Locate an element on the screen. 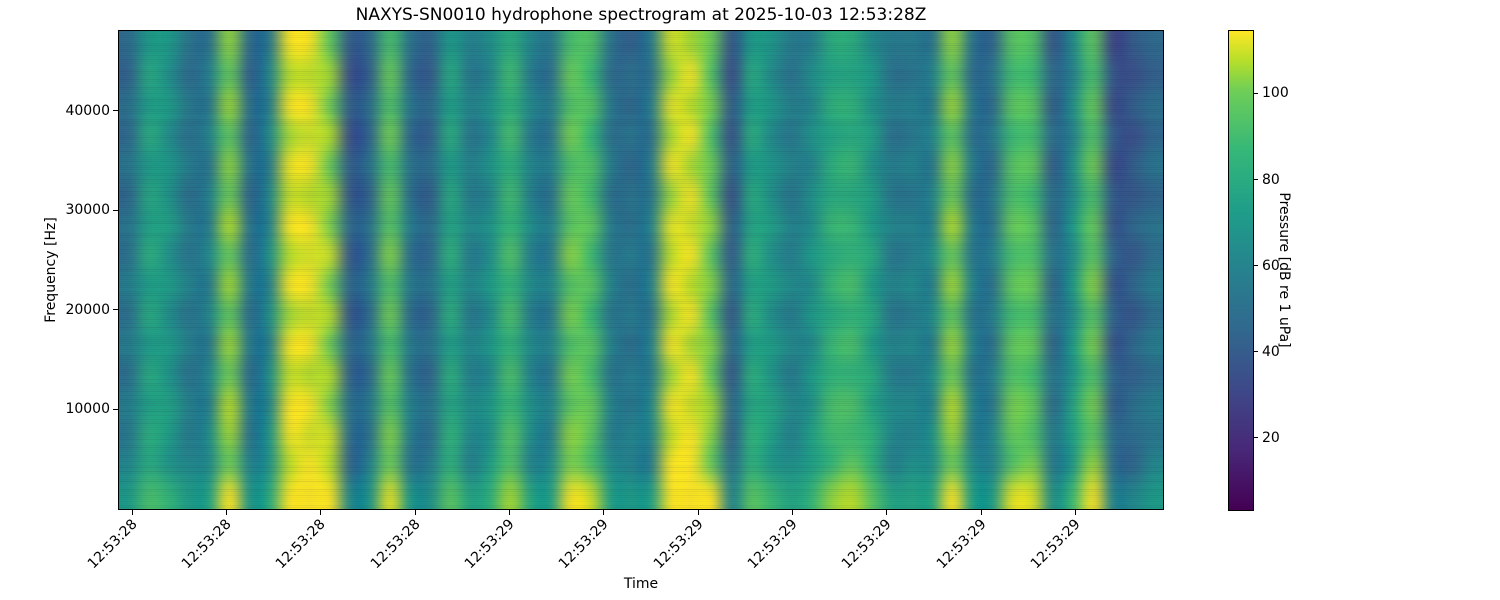 The height and width of the screenshot is (600, 1500). y-tick-label: 30000 is located at coordinates (87, 210).